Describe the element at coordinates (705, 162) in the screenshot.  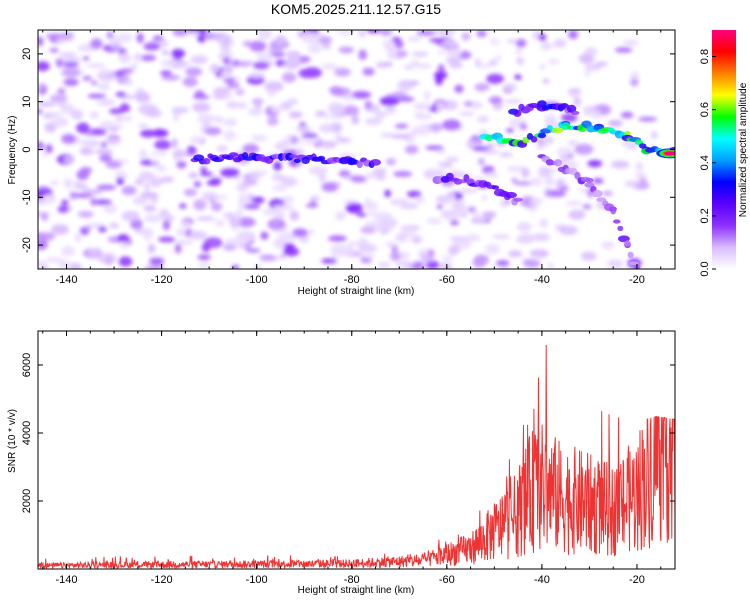
I see `colorbar-tick-label: 0.4` at that location.